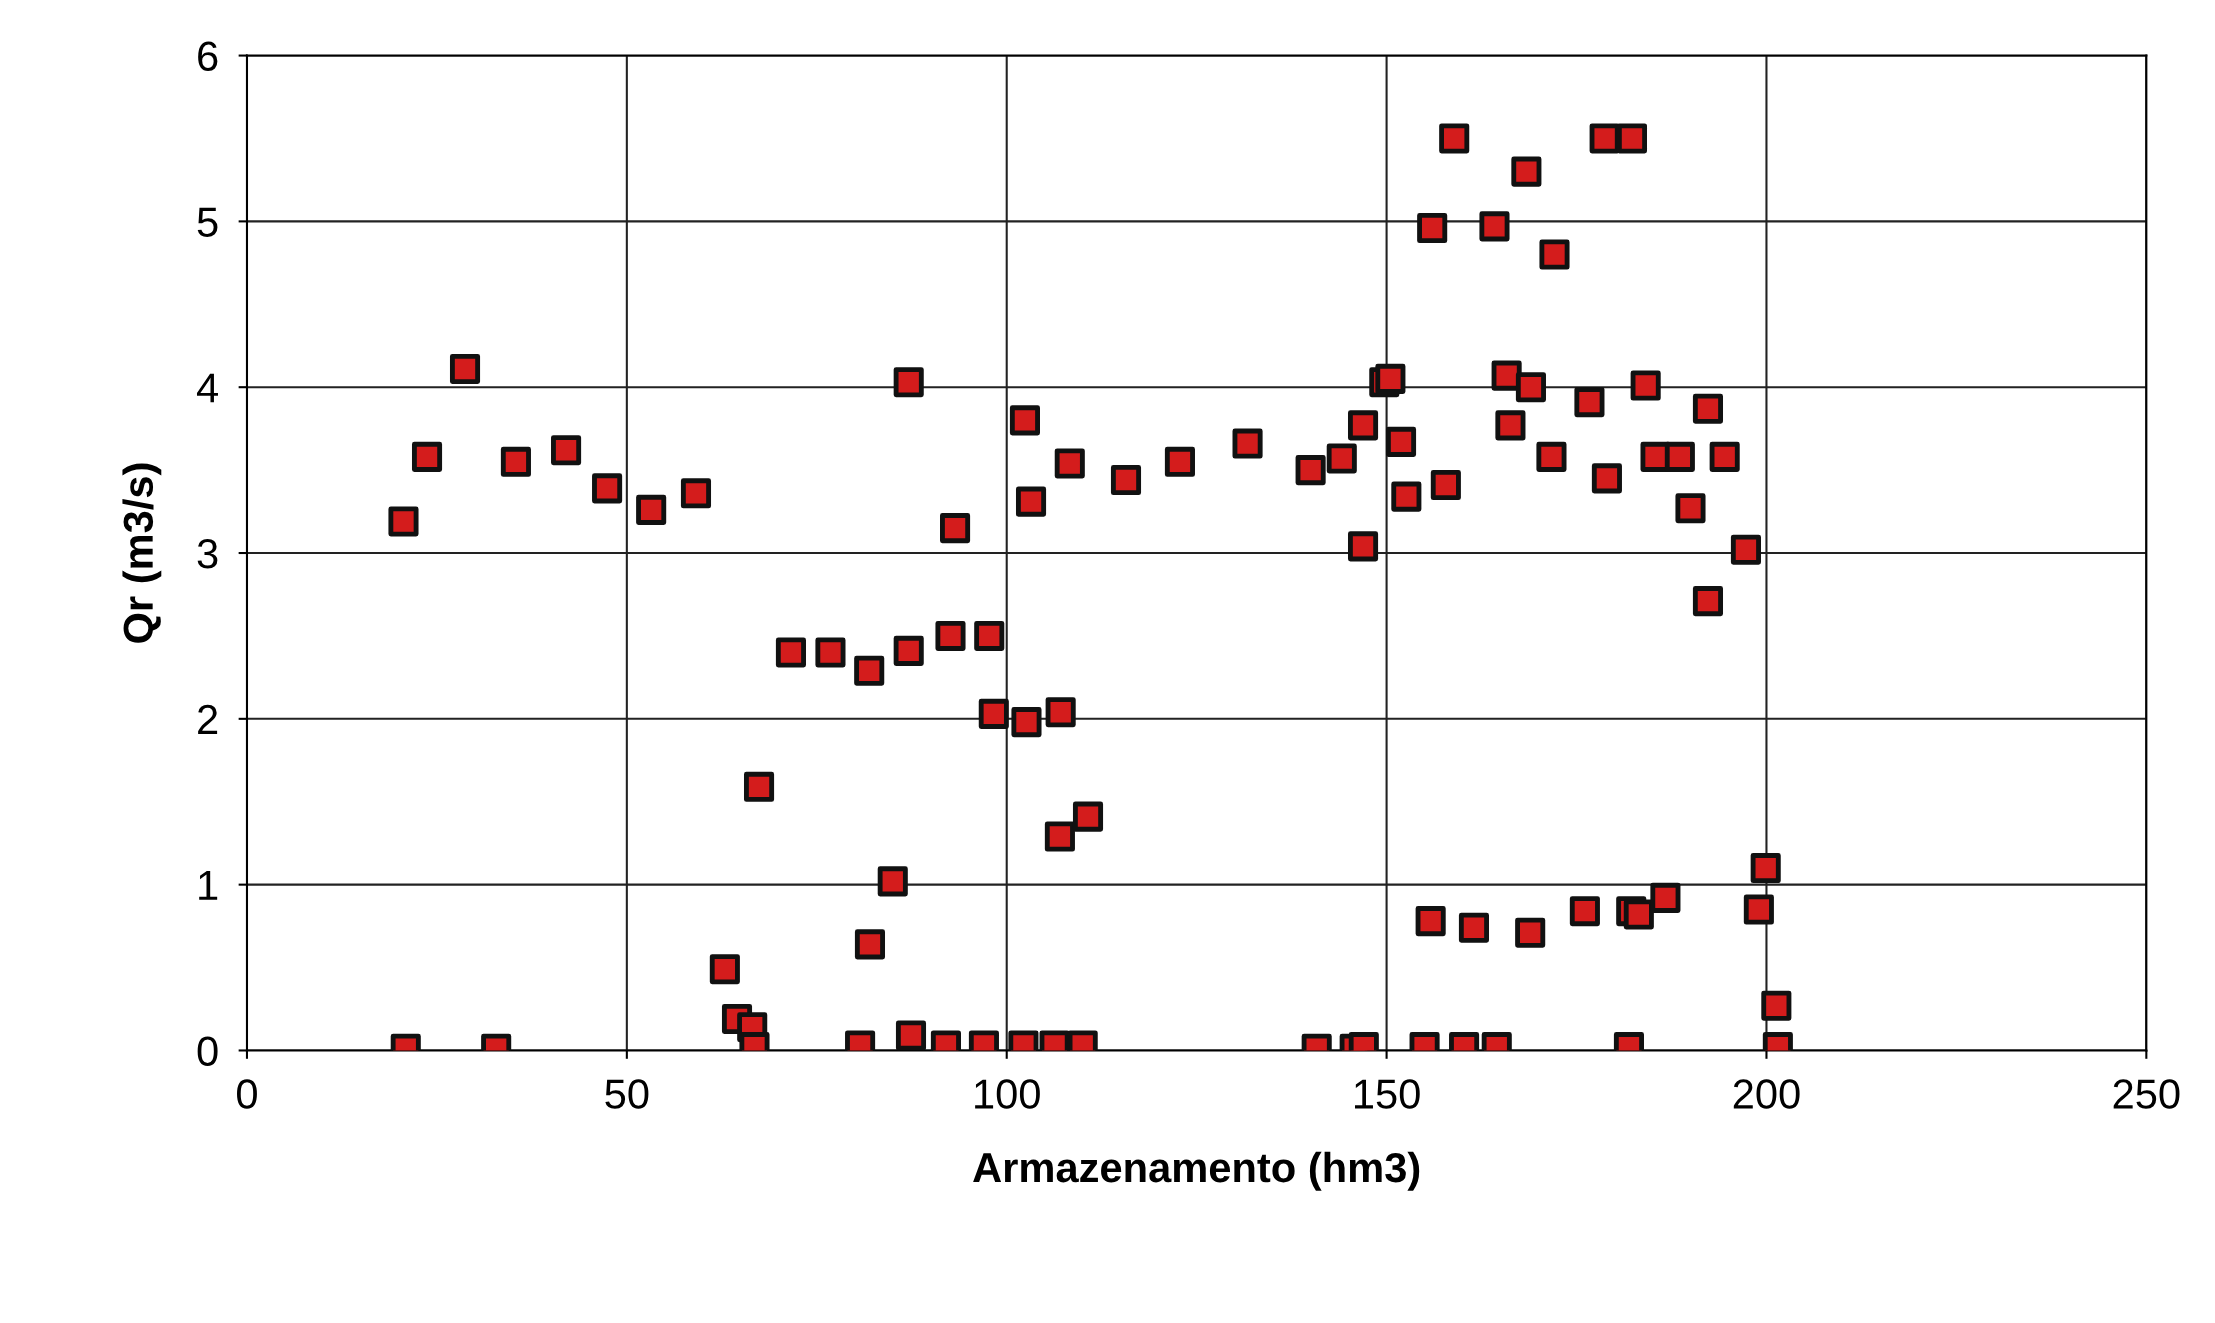  Describe the element at coordinates (247, 1094) in the screenshot. I see `x-tick-label: 0` at that location.